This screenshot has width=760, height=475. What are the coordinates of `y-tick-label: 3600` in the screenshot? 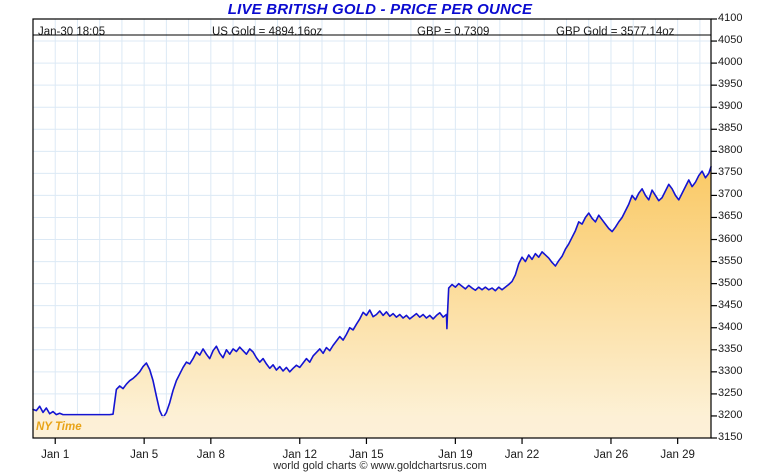 It's located at (730, 238).